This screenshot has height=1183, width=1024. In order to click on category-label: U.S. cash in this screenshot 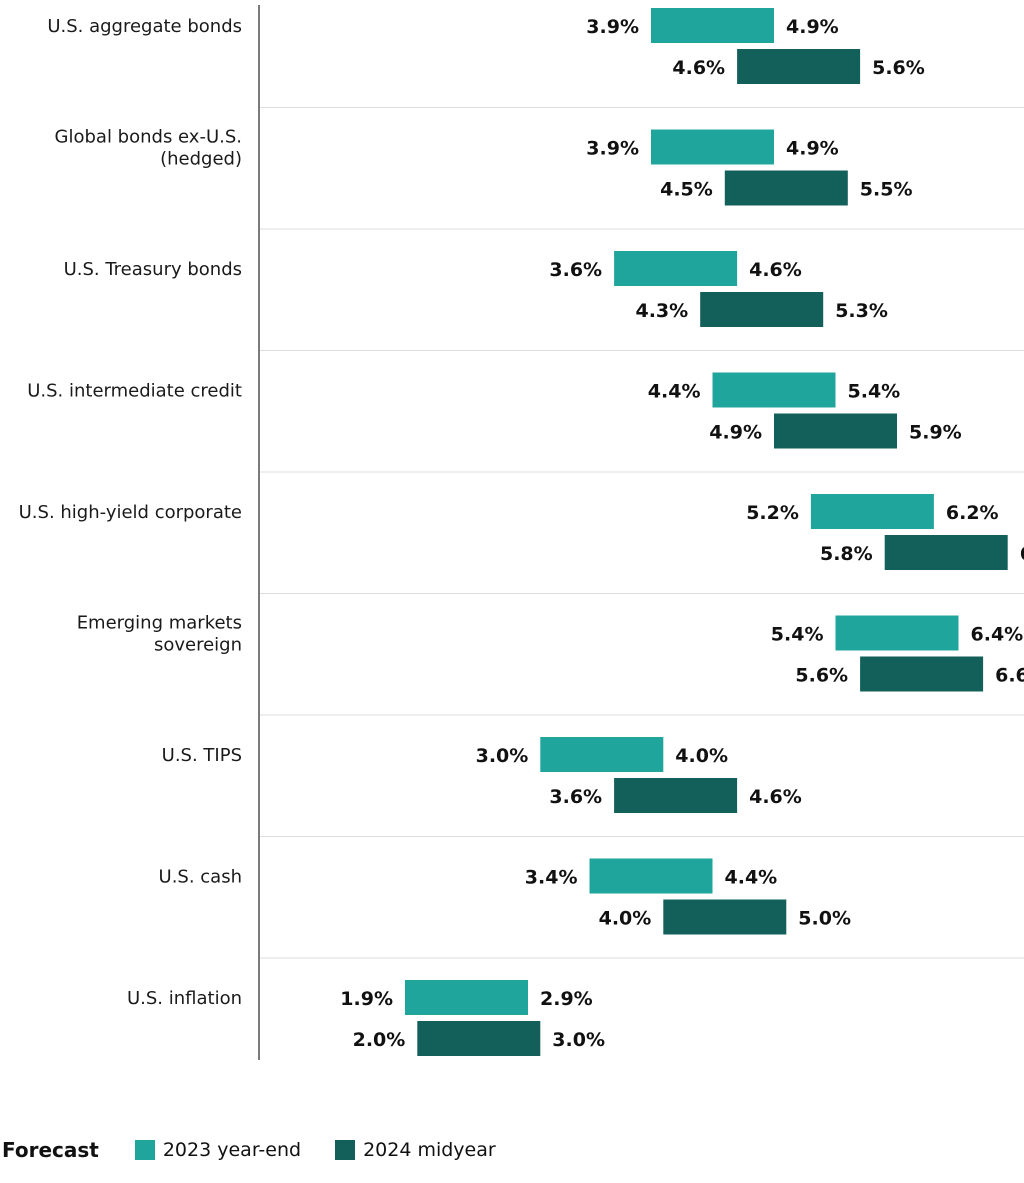, I will do `click(200, 877)`.